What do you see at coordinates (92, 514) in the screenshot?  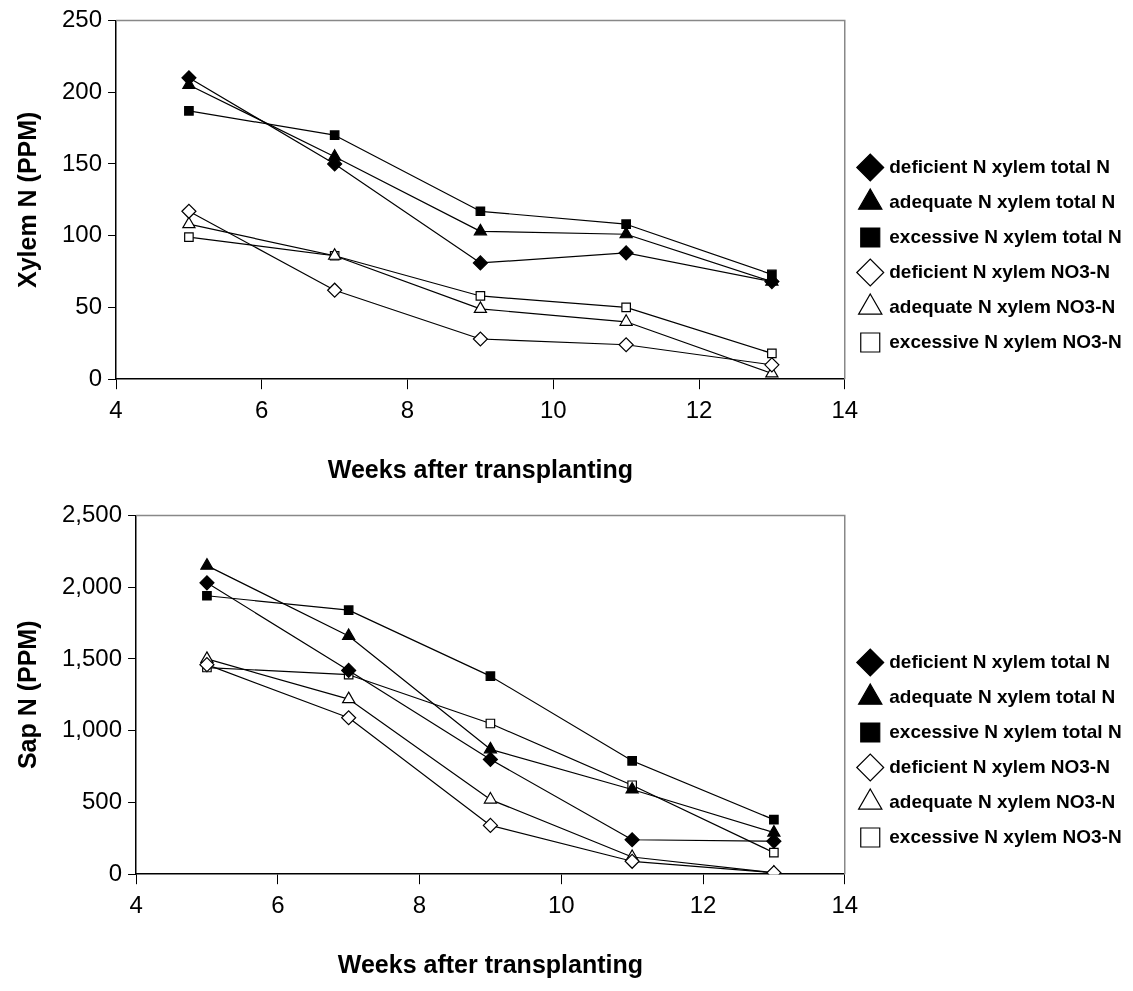 I see `y-tick-label: 2,500` at bounding box center [92, 514].